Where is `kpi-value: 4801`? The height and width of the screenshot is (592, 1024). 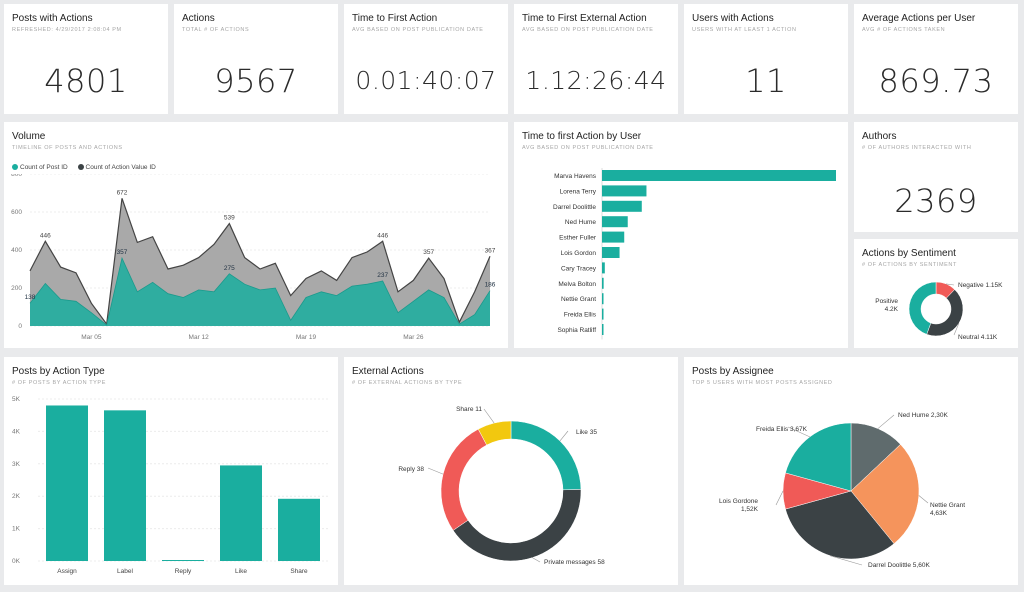 kpi-value: 4801 is located at coordinates (86, 81).